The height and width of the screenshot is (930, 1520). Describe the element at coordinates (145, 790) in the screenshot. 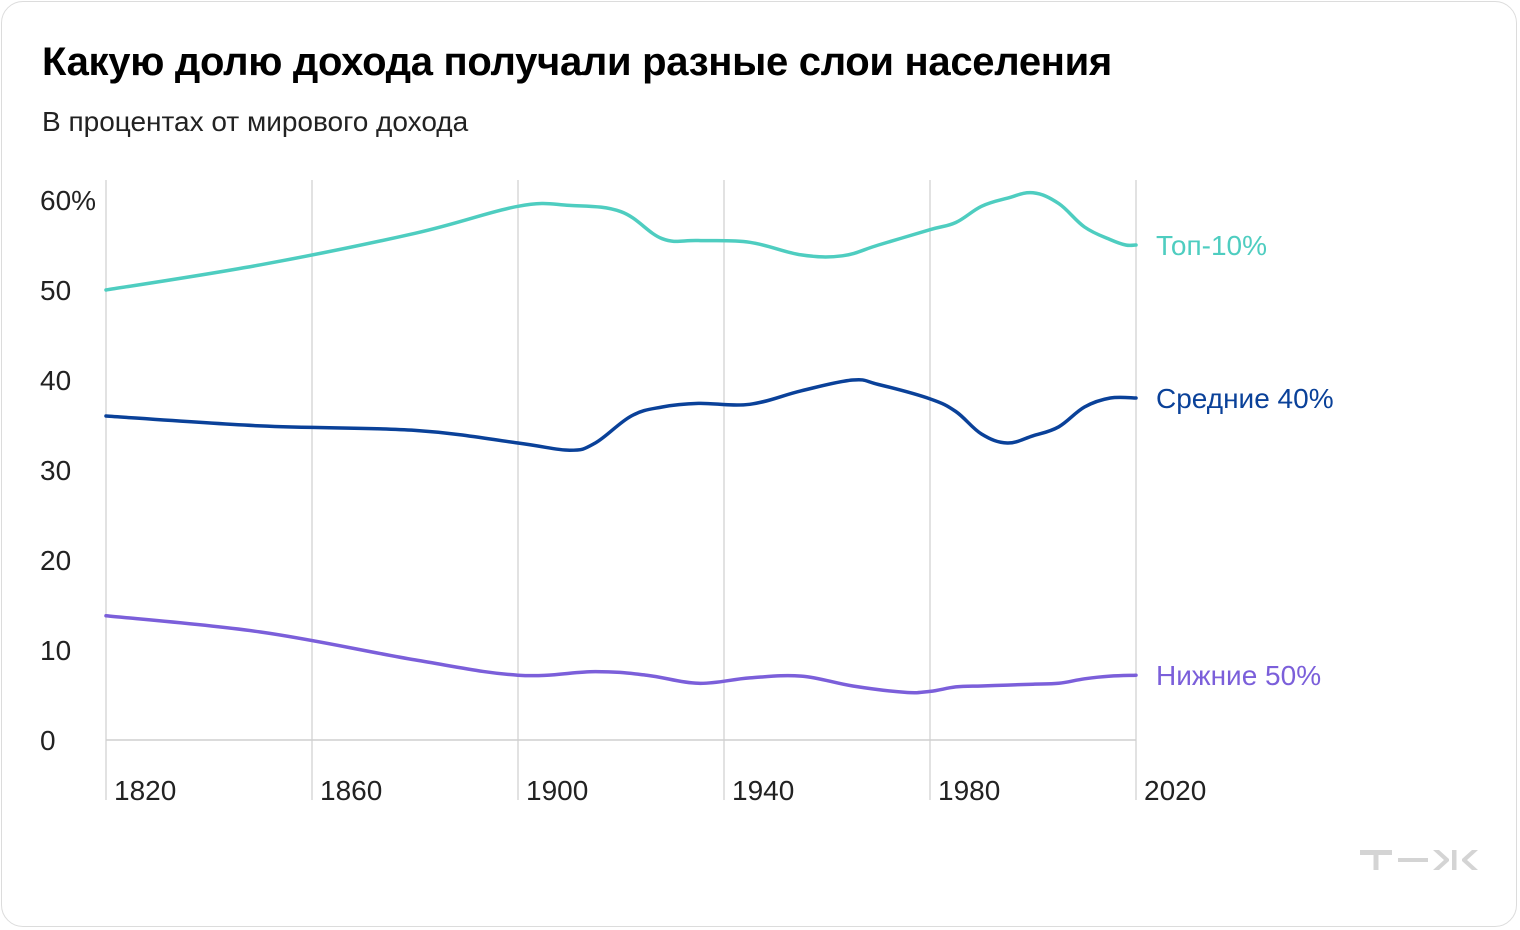

I see `x-tick-label-1820: 1820` at that location.